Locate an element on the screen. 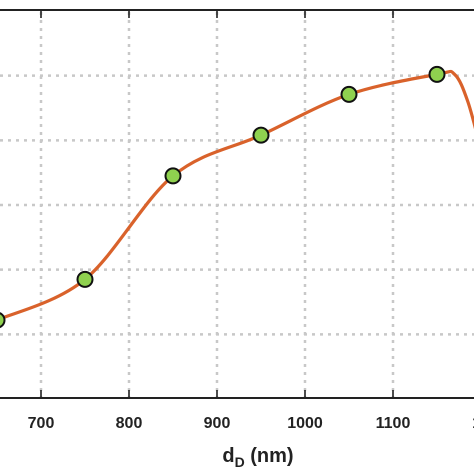 The image size is (474, 474). x-tick-label: 1000 is located at coordinates (305, 423).